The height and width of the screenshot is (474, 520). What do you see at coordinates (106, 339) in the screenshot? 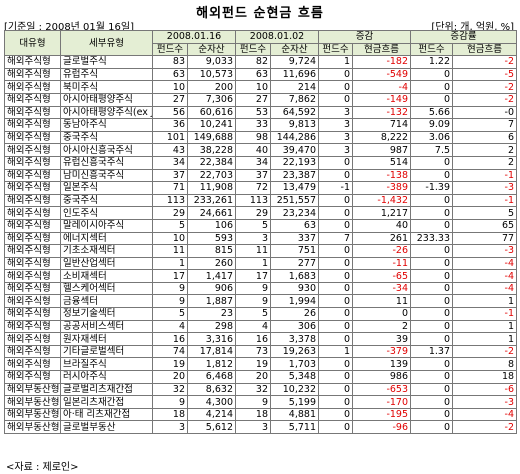
I see `cell-subtype: 원자재섹터` at bounding box center [106, 339].